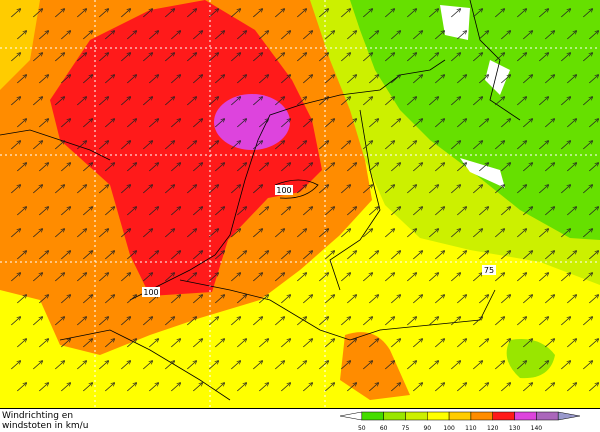 Image resolution: width=600 pixels, height=432 pixels. Describe the element at coordinates (482, 173) in the screenshot. I see `zone-white` at that location.